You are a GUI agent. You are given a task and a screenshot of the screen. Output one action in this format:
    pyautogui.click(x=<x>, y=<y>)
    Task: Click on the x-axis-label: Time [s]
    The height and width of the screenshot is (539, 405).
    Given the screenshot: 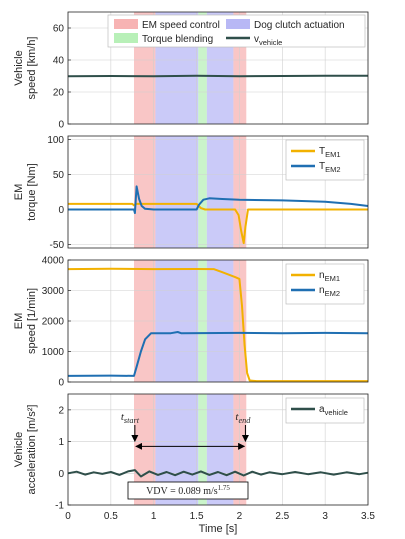 What is the action you would take?
    pyautogui.click(x=218, y=529)
    